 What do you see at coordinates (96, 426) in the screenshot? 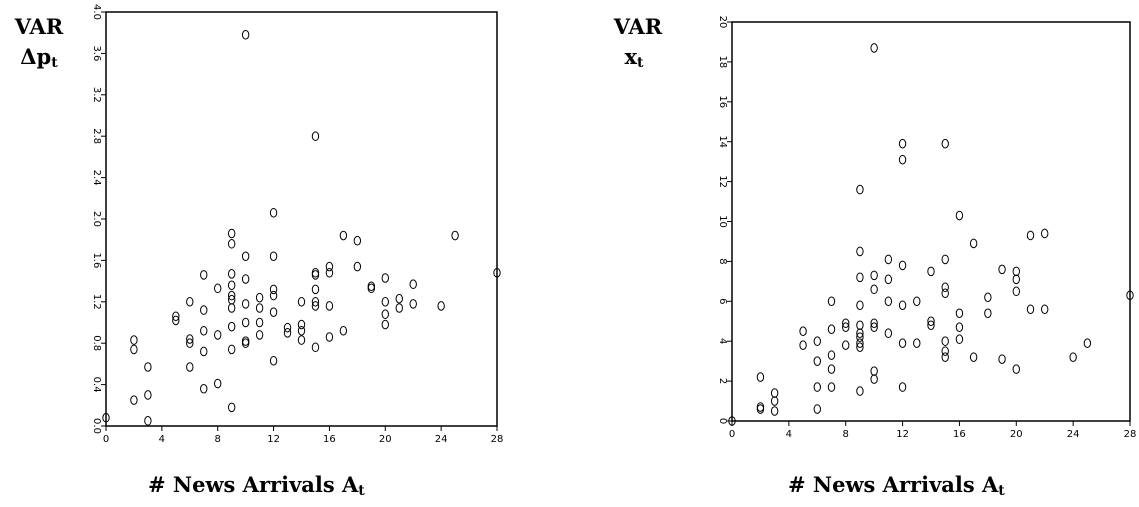
I see `y-tick-label: 0.0` at bounding box center [96, 426].